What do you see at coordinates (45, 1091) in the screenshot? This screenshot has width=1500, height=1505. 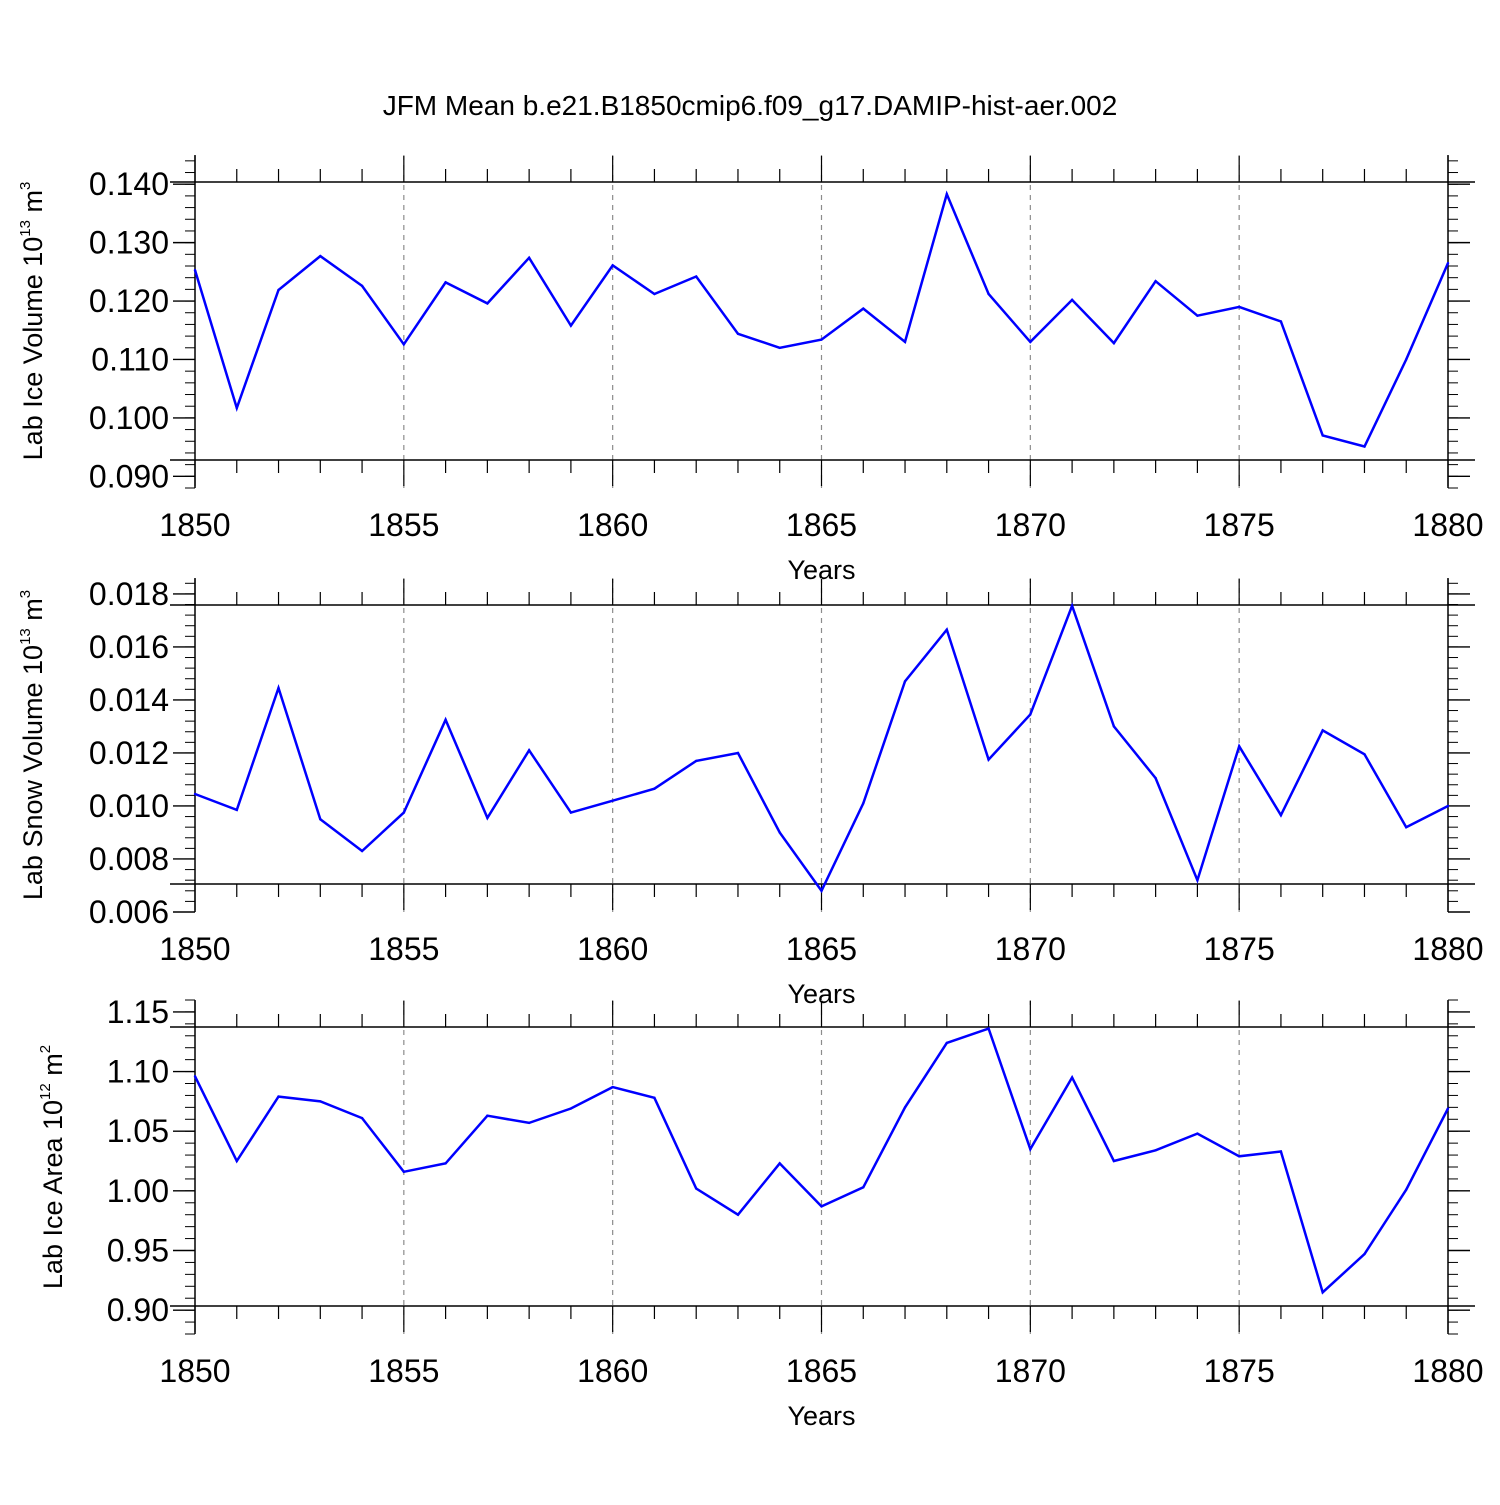 I see `y-label-exponent: 12` at bounding box center [45, 1091].